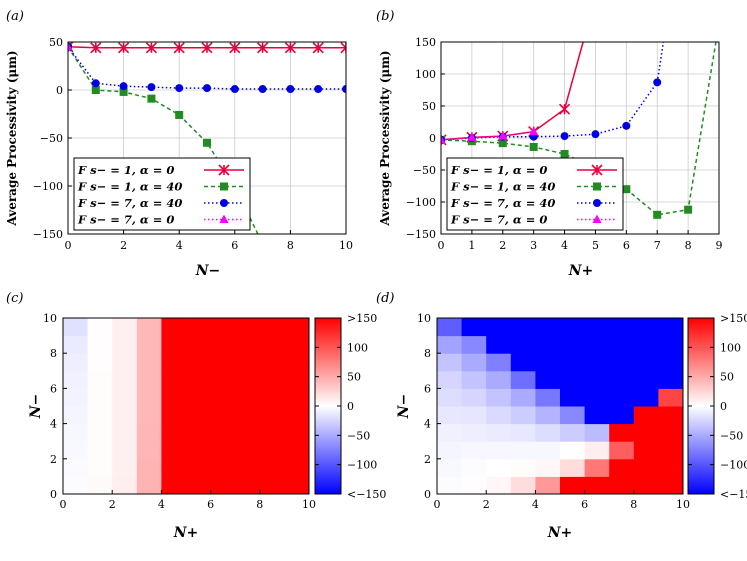  Describe the element at coordinates (533, 245) in the screenshot. I see `panel-b-xtick-label-3: 3` at that location.